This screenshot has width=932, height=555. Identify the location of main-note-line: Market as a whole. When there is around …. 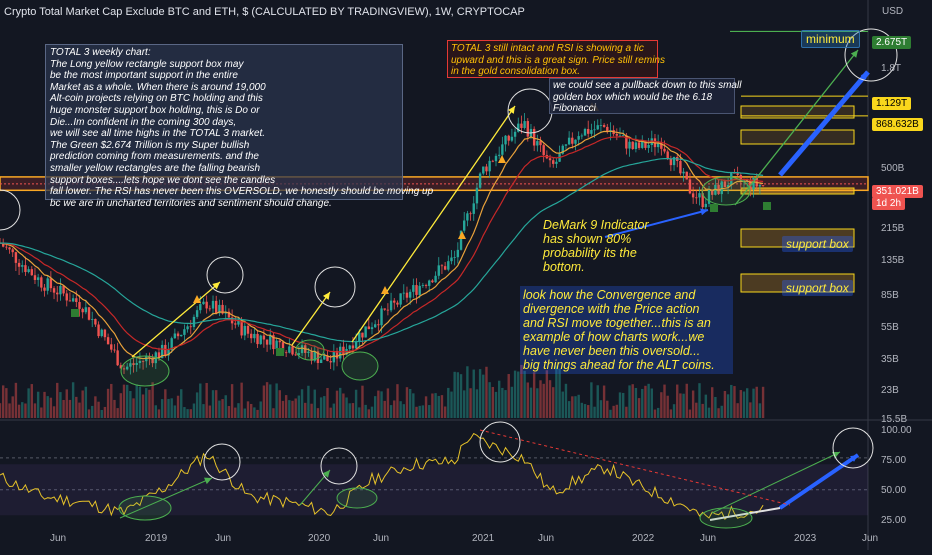
(158, 87).